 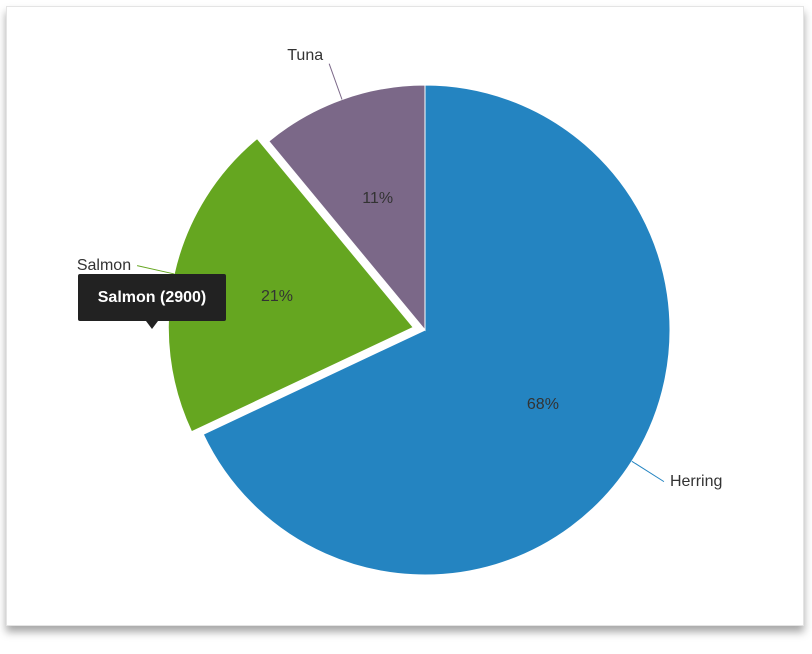 What do you see at coordinates (305, 55) in the screenshot?
I see `slice-label: Tuna` at bounding box center [305, 55].